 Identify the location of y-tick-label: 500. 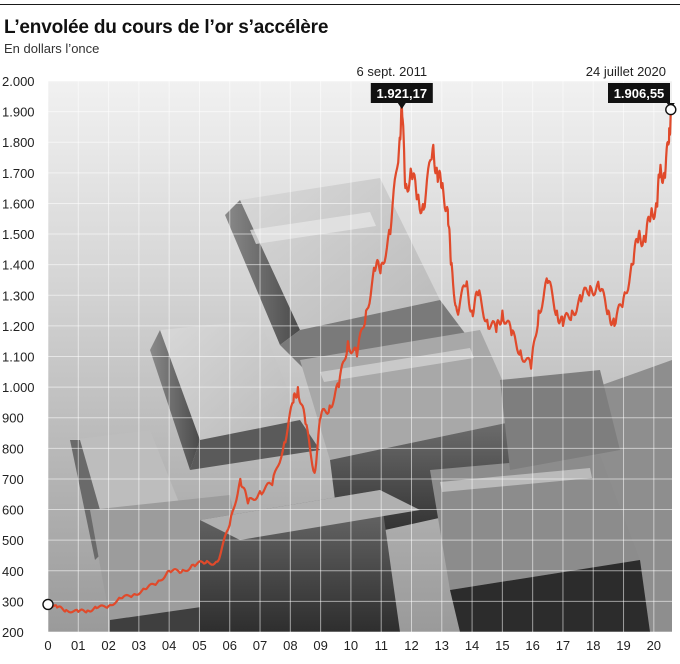
(13, 540).